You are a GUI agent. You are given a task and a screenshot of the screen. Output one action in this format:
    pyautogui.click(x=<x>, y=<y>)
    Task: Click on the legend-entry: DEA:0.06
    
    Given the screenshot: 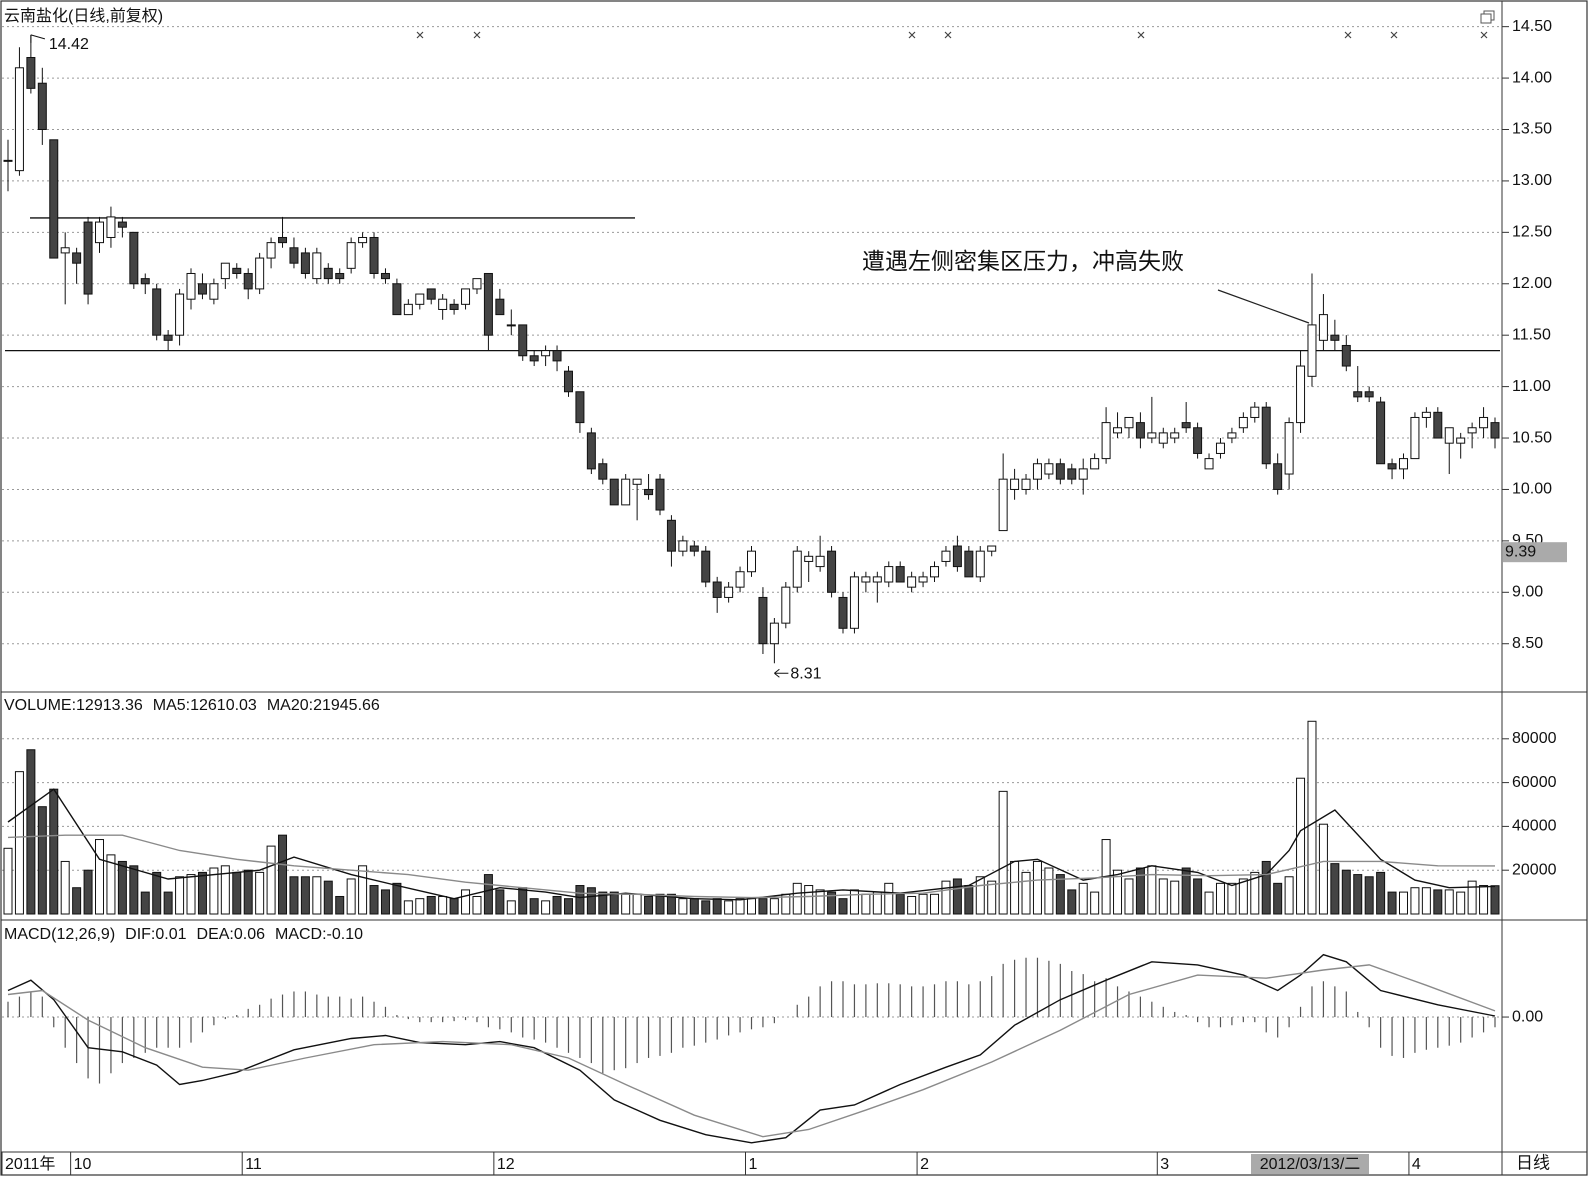 What is the action you would take?
    pyautogui.click(x=231, y=934)
    